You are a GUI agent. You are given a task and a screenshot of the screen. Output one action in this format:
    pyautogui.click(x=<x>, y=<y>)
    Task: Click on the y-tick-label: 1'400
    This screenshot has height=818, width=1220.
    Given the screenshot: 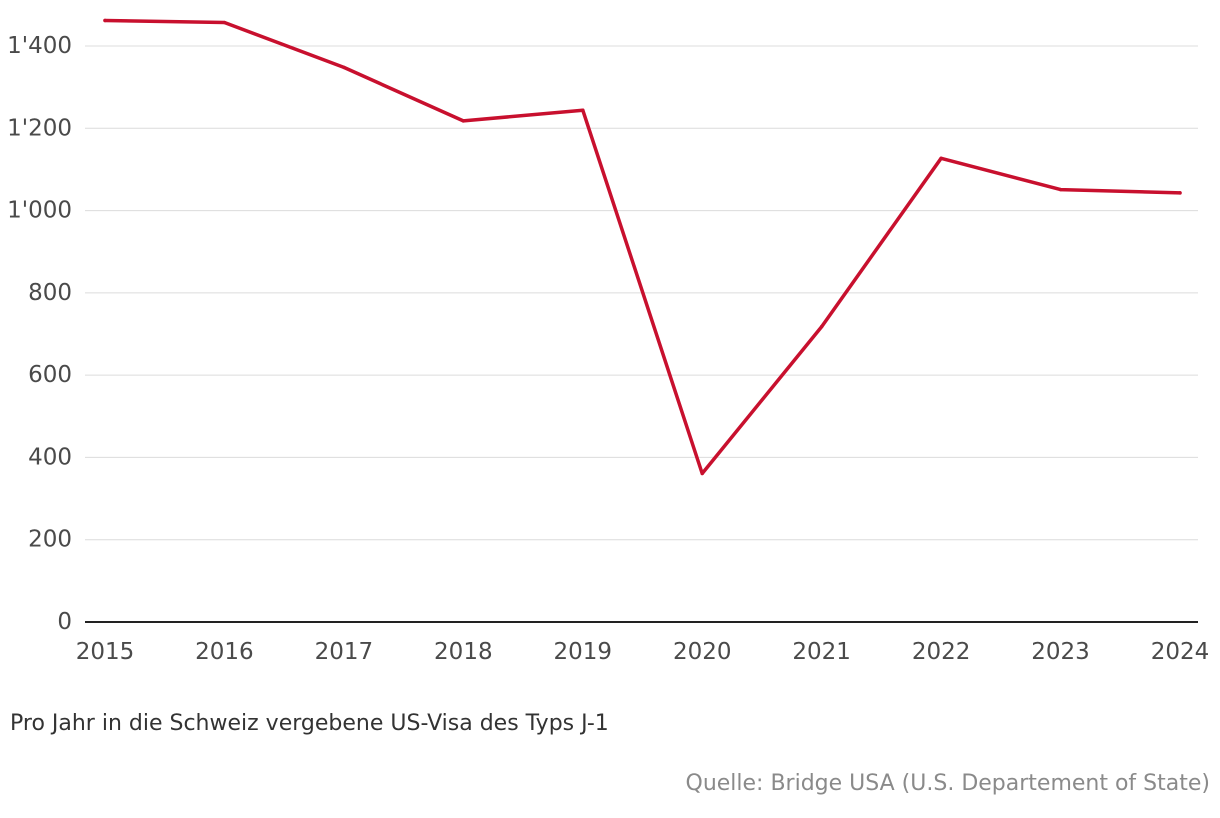 What is the action you would take?
    pyautogui.click(x=39, y=46)
    